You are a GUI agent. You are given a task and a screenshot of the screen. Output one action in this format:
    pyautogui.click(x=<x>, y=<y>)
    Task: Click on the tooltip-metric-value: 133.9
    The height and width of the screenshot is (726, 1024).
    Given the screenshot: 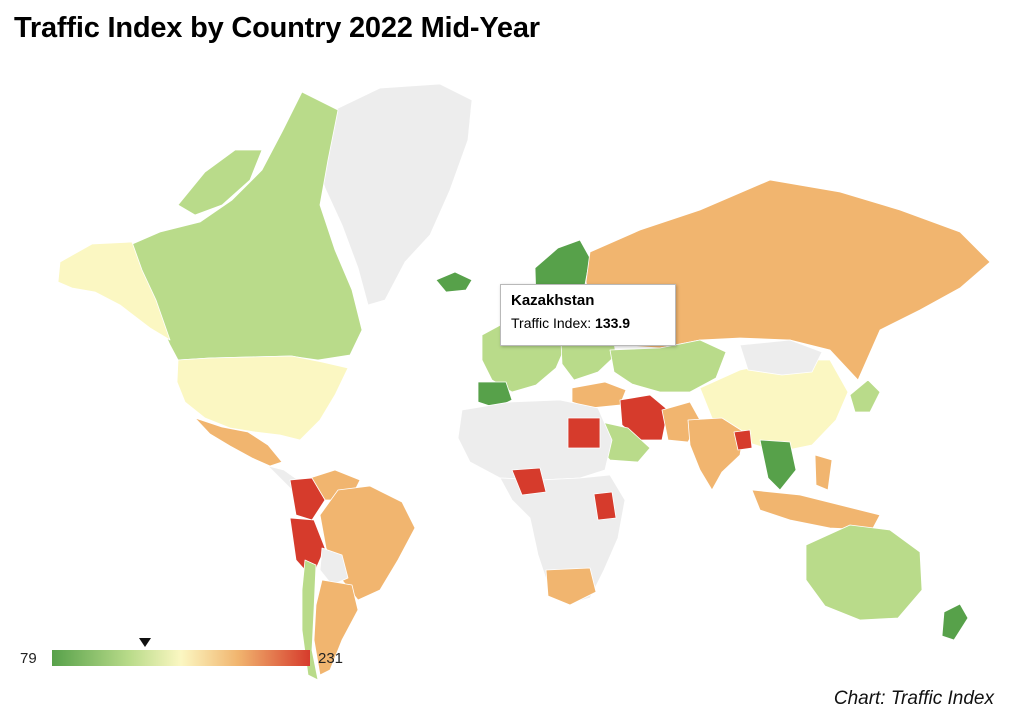 What is the action you would take?
    pyautogui.click(x=613, y=323)
    